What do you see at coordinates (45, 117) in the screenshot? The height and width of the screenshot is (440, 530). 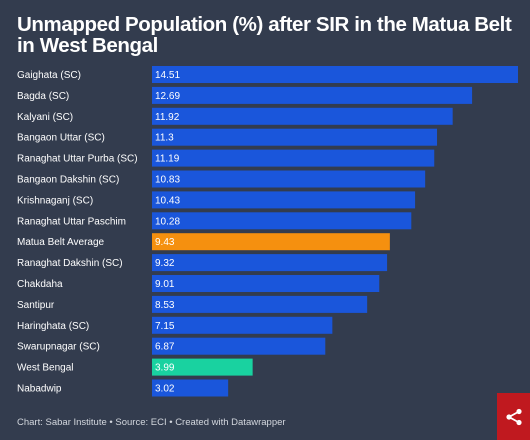 I see `category-label: Kalyani (SC)` at bounding box center [45, 117].